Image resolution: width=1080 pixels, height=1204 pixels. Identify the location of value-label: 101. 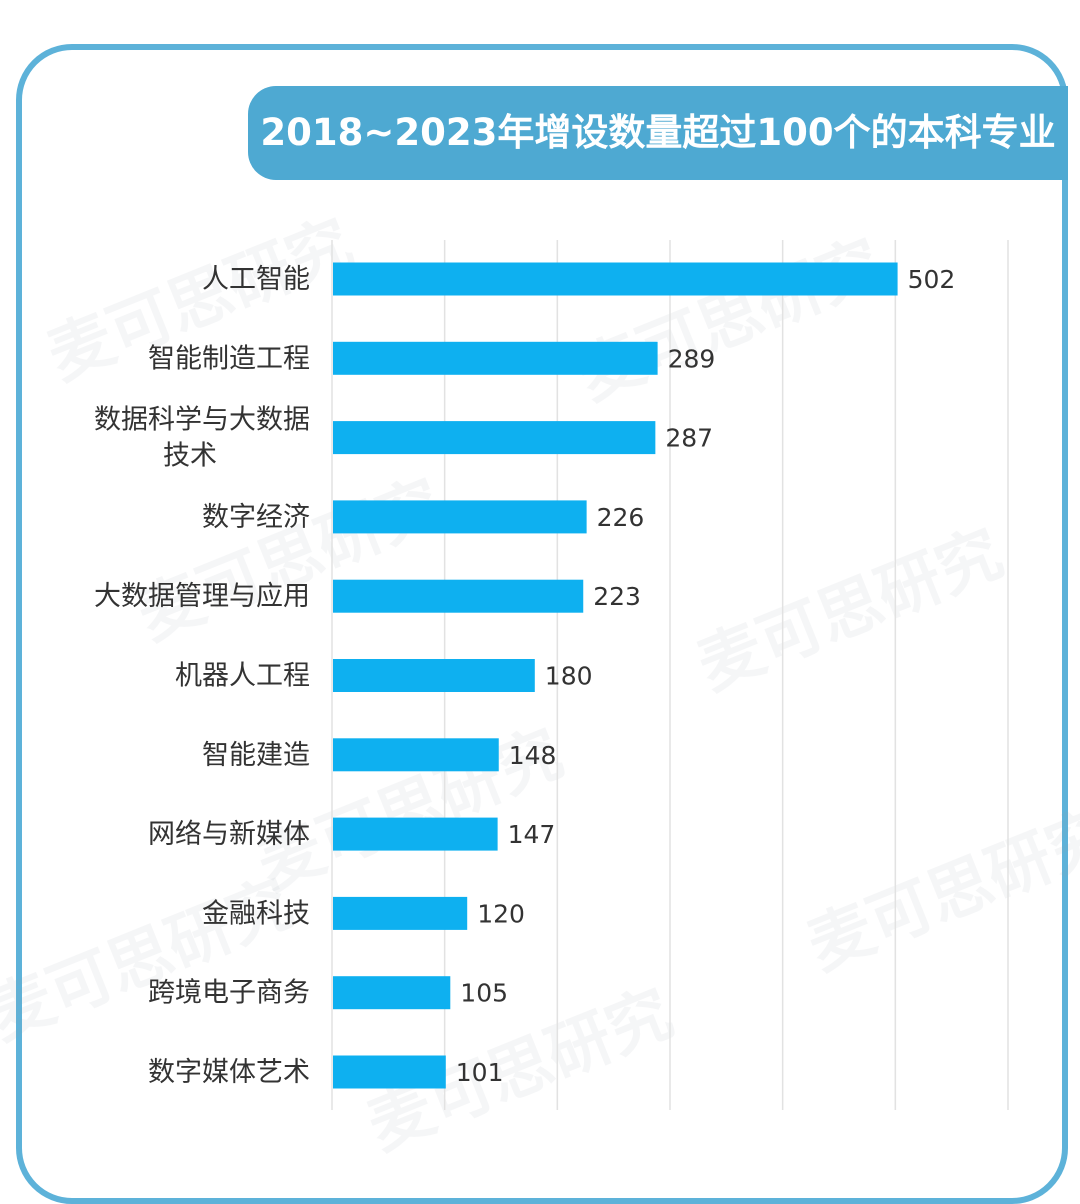
(480, 1072).